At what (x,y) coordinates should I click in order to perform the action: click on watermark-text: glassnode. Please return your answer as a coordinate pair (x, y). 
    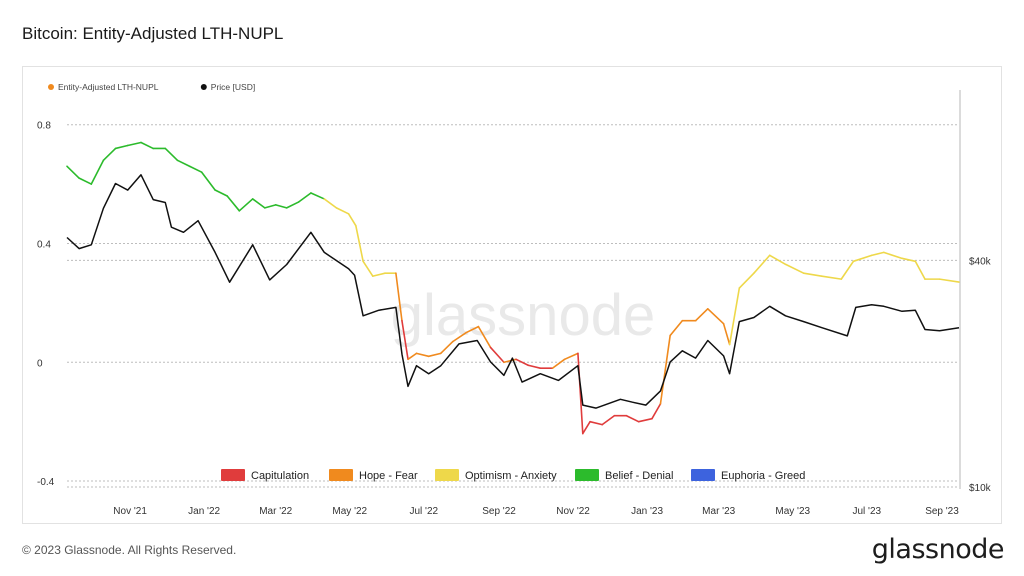
    Looking at the image, I should click on (523, 315).